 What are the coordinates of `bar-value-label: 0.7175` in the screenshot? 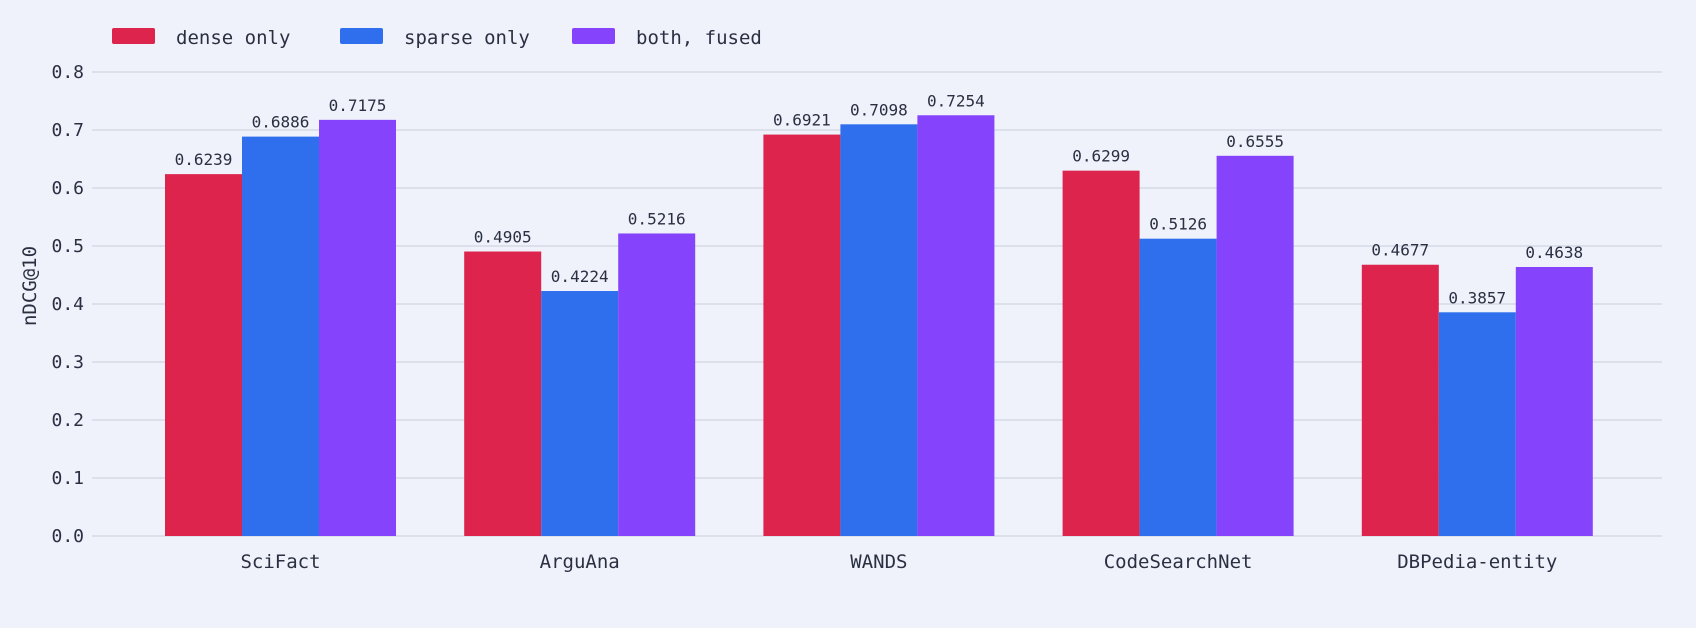 It's located at (358, 105).